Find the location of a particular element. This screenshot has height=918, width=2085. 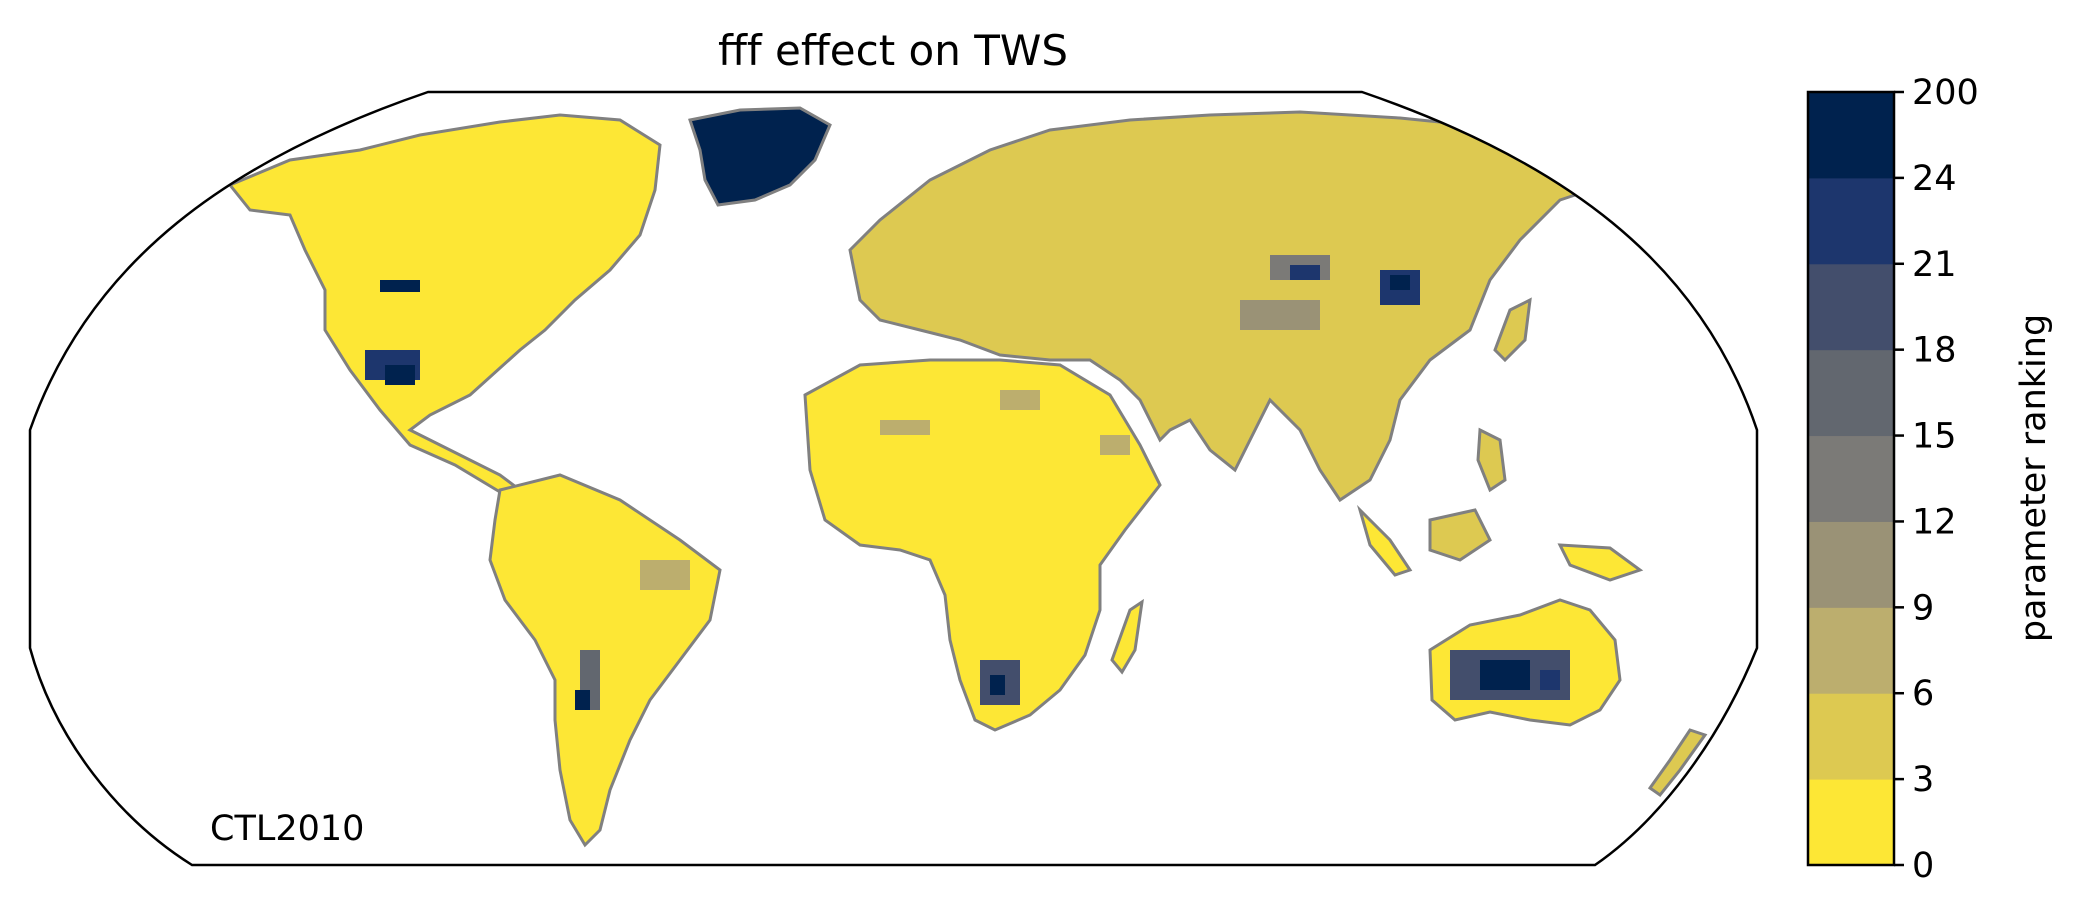

run-label: CTL2010 is located at coordinates (287, 829).